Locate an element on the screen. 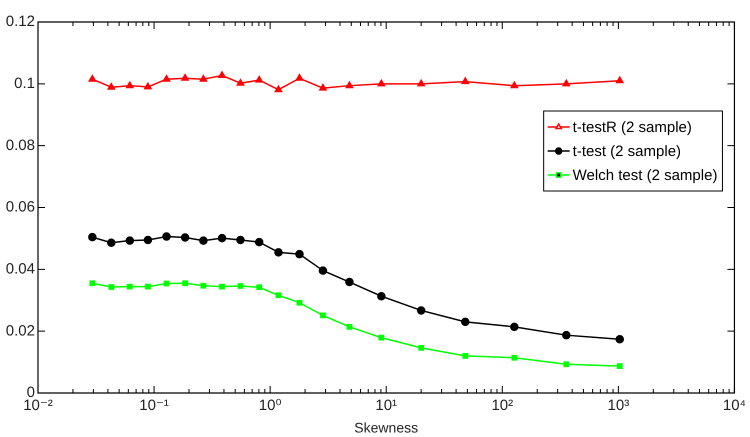 The width and height of the screenshot is (750, 437). x-axis-title: Skewness is located at coordinates (386, 427).